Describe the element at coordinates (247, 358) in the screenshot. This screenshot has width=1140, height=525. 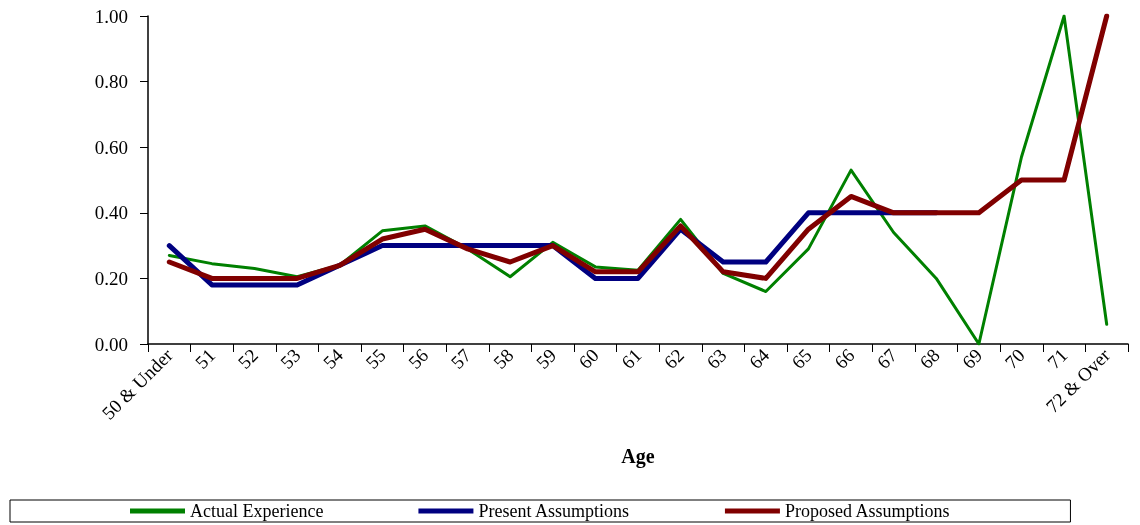
I see `x-tick-label: 52` at that location.